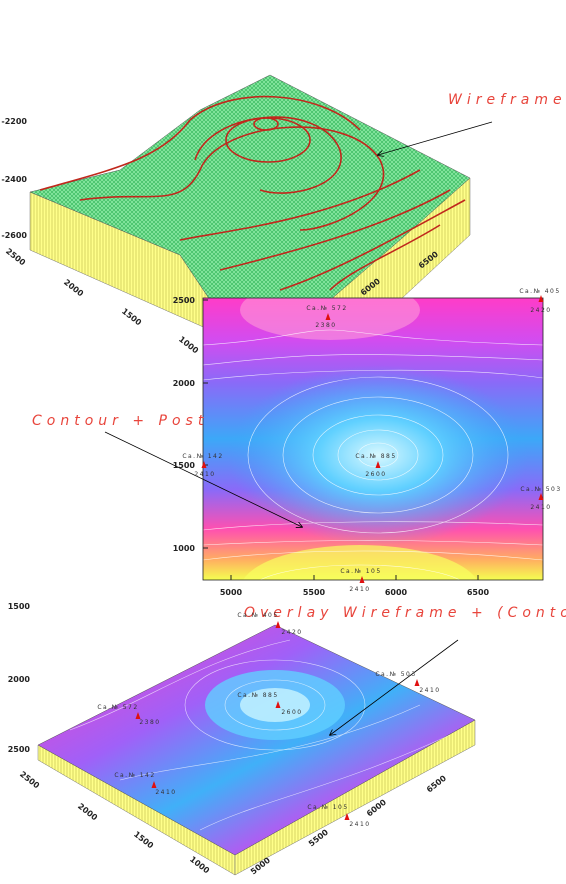  I want to click on tick-label: -2600, so click(14, 235).